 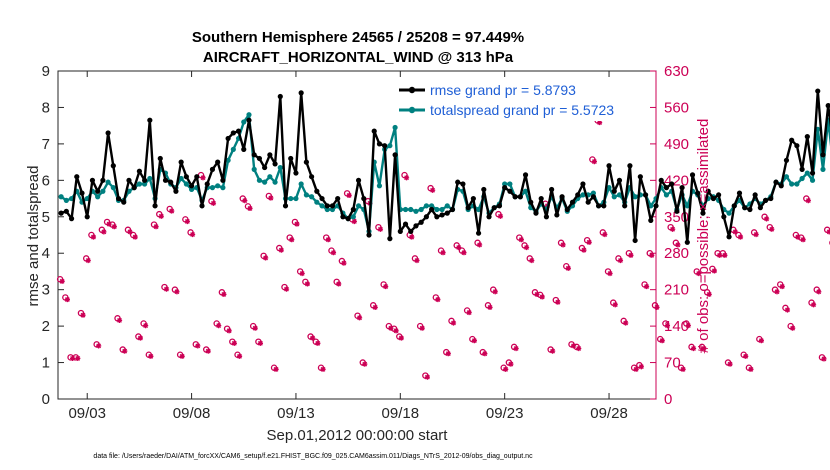 I want to click on legend-spread-marker, so click(x=412, y=110).